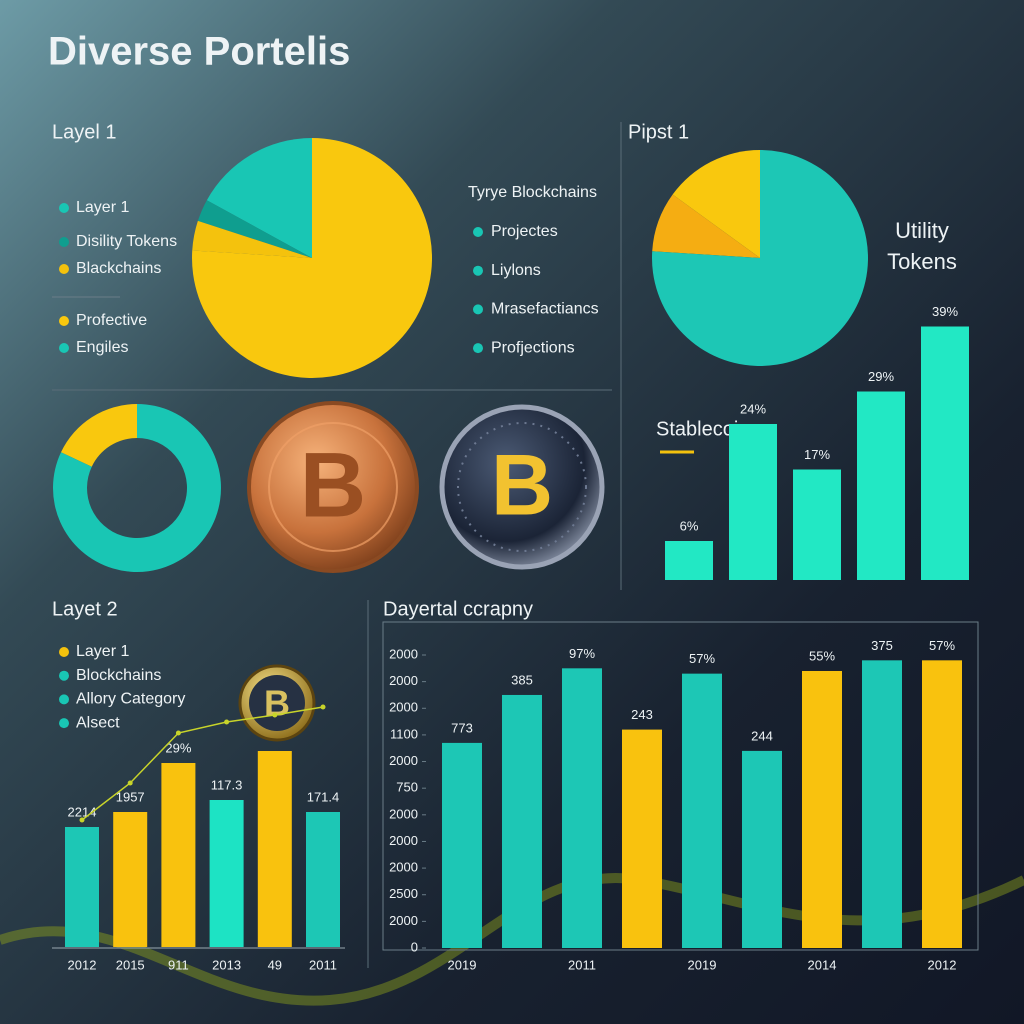 Image resolution: width=1024 pixels, height=1024 pixels. I want to click on legend-label: Allory Category, so click(130, 699).